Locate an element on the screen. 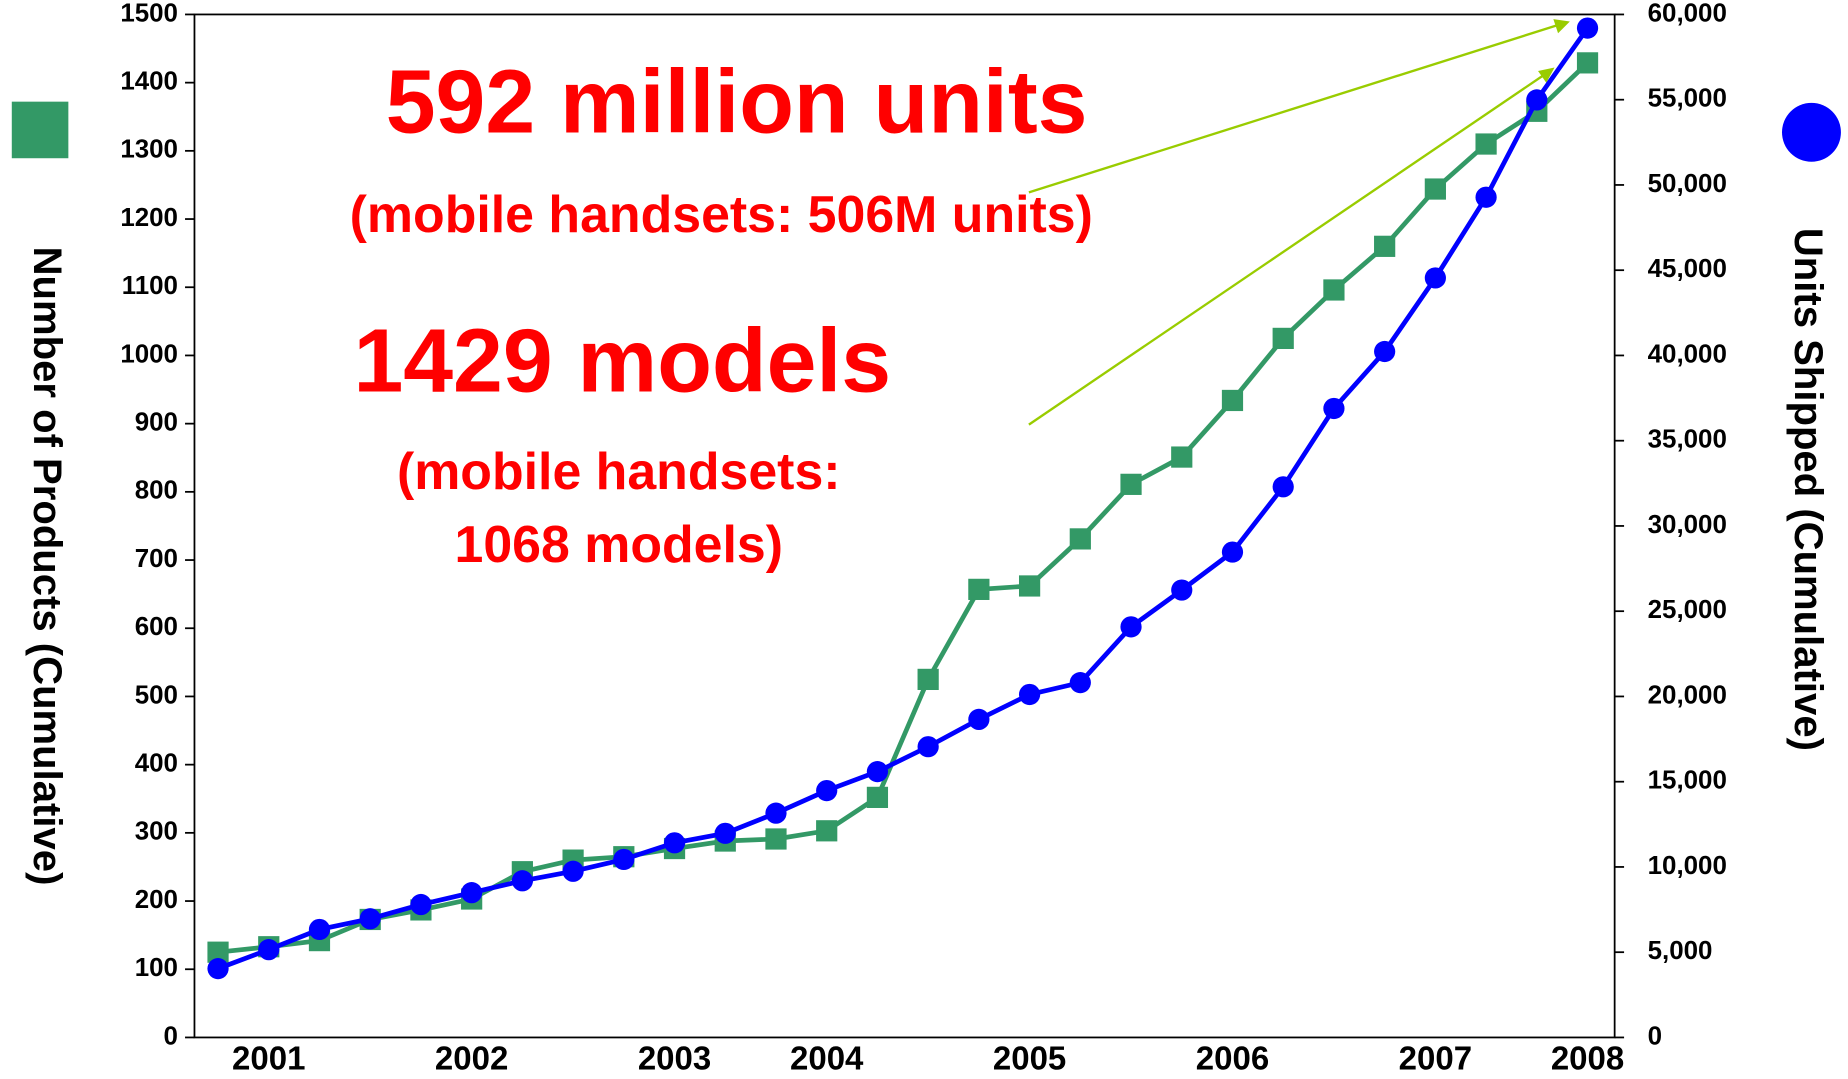 This screenshot has height=1079, width=1848. legend-circle is located at coordinates (1811, 132).